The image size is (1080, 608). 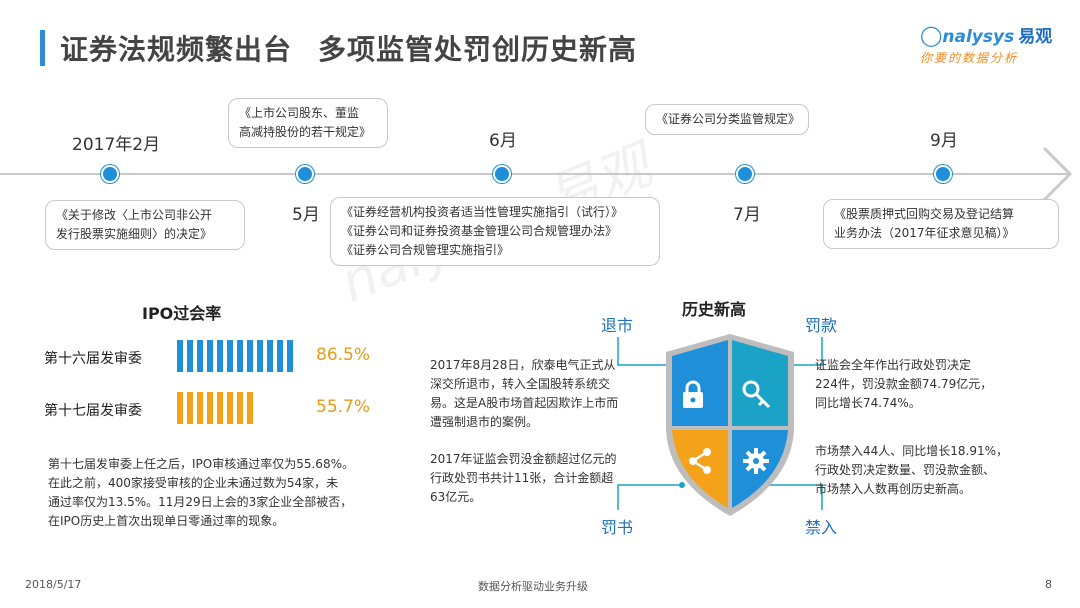 What do you see at coordinates (533, 586) in the screenshot?
I see `footer-center: 数据分析驱动业务升级` at bounding box center [533, 586].